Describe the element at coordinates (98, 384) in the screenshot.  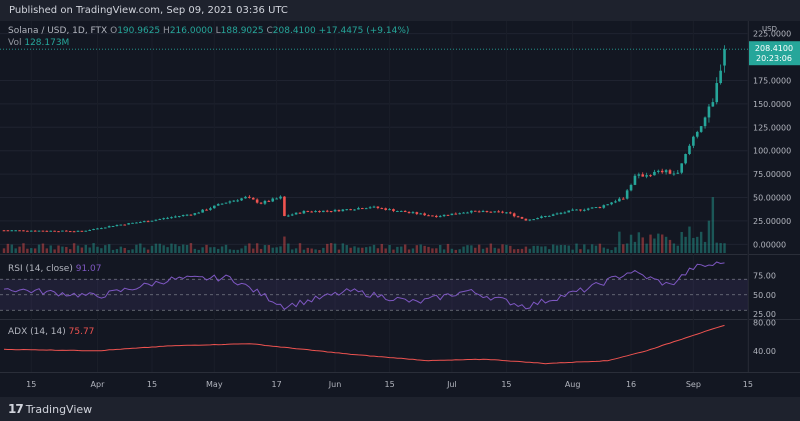
I see `time-tick-label: Apr` at that location.